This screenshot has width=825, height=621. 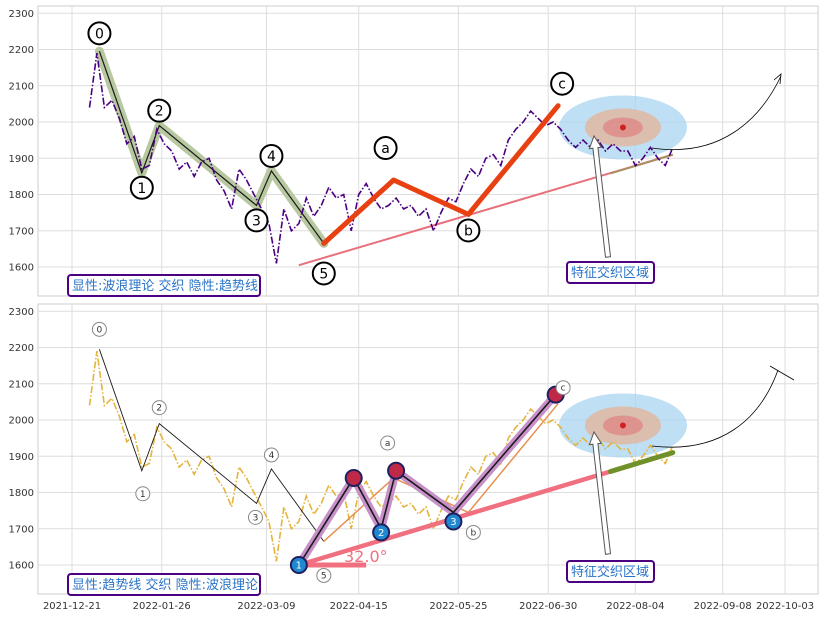 What do you see at coordinates (458, 606) in the screenshot?
I see `x-tick-label: 2022-05-25` at bounding box center [458, 606].